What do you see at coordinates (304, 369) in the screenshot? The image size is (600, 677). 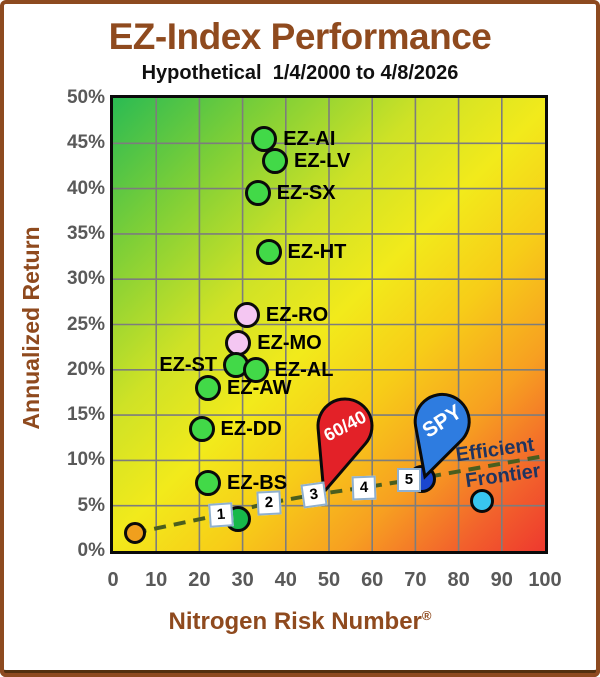 I see `point-label-ez-al: EZ-AL` at bounding box center [304, 369].